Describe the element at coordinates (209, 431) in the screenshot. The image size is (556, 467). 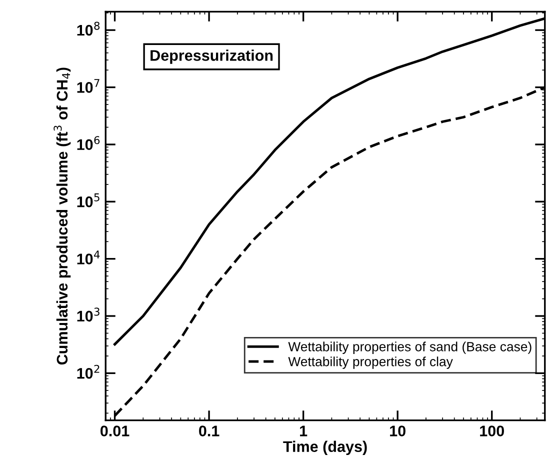
I see `x-tick-label: 0.1` at that location.